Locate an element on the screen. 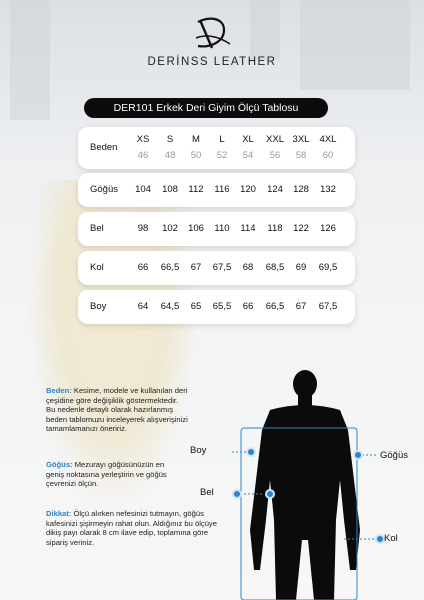  row-value: 68 is located at coordinates (248, 267).